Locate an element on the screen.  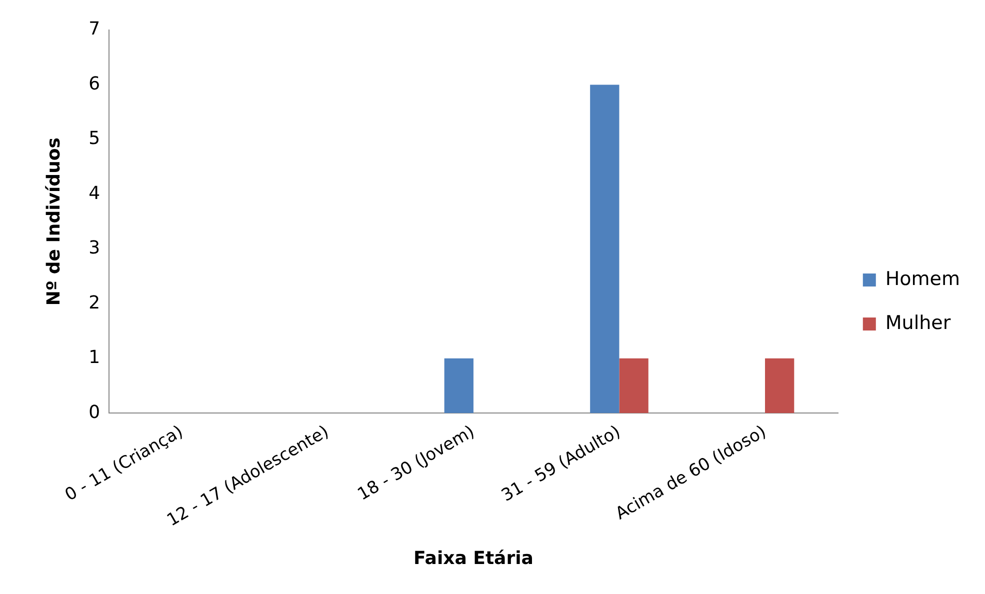
y-tick-label: 7 is located at coordinates (94, 29).